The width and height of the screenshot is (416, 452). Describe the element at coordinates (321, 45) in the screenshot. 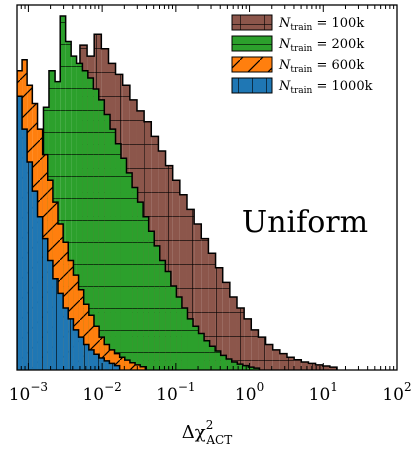

I see `legend-label: Ntrain = 200k` at that location.